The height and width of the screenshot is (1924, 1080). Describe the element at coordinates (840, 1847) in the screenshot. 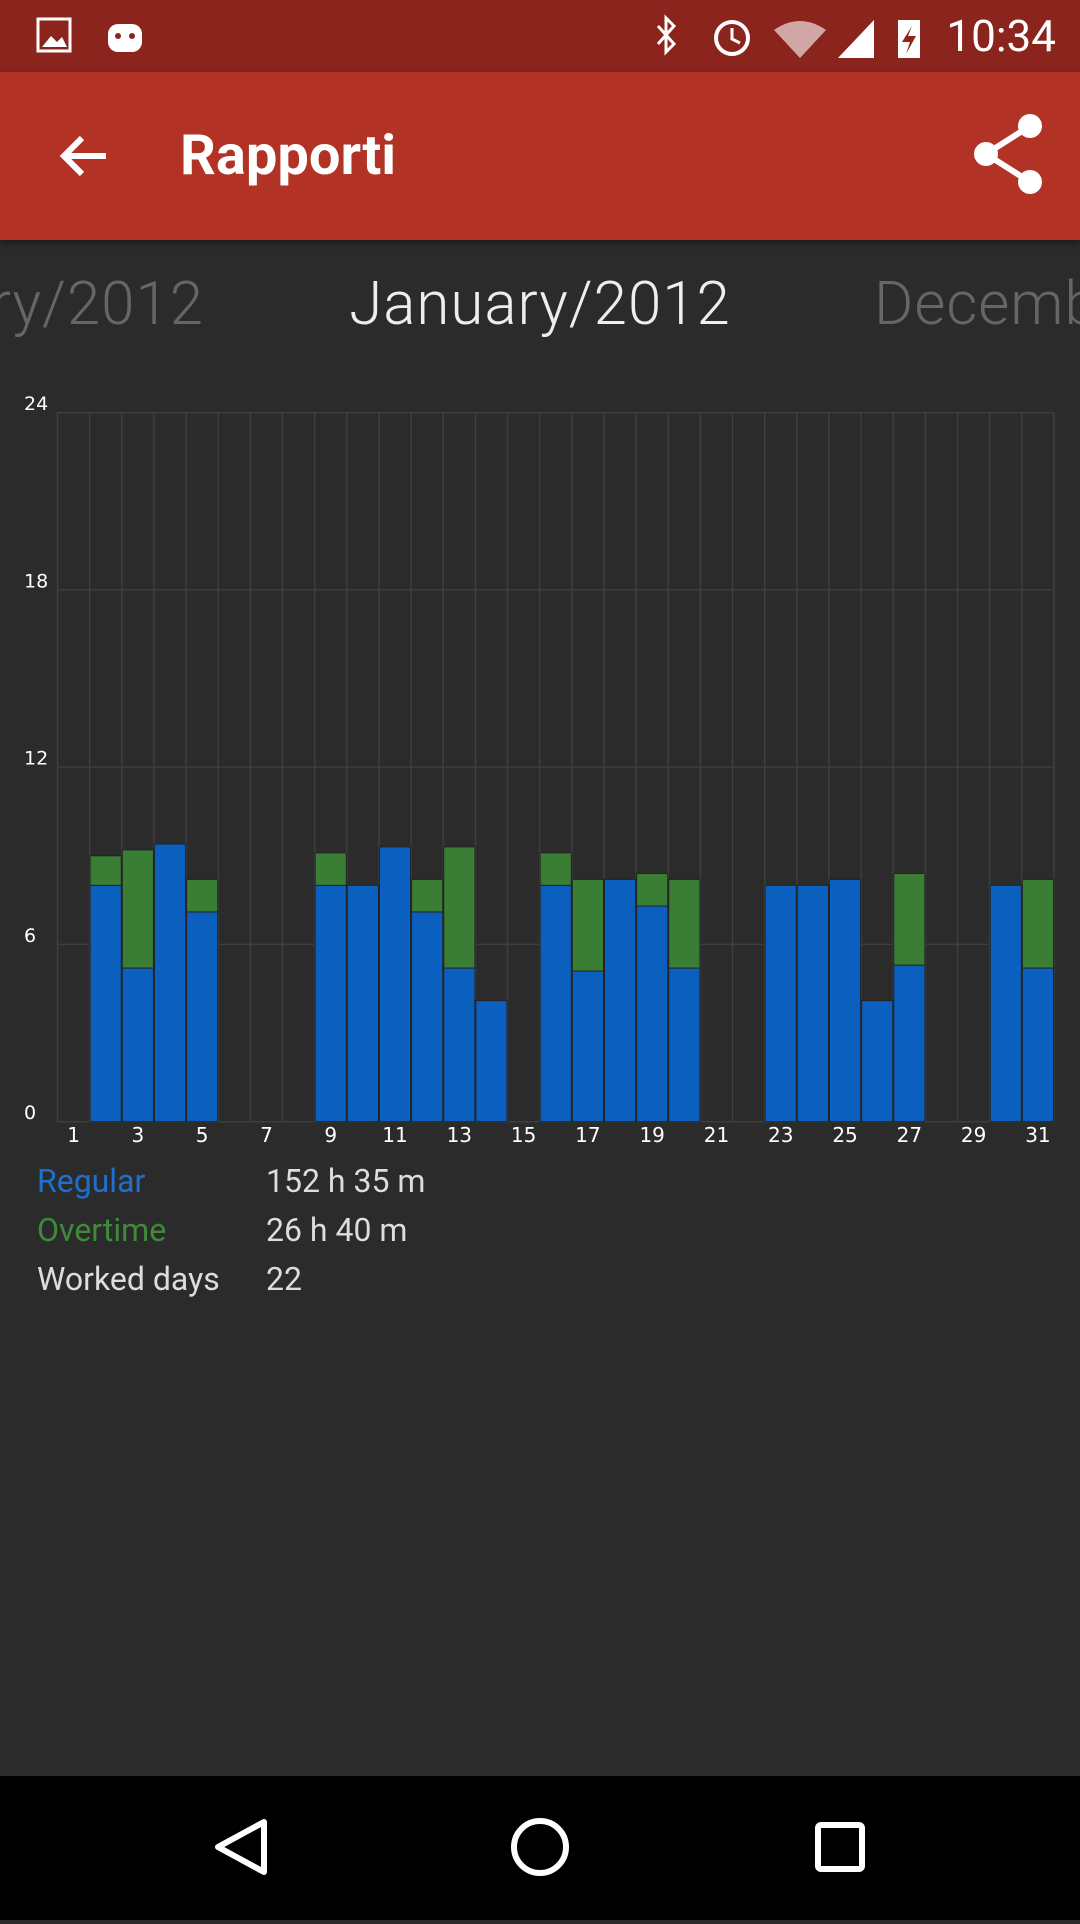

I see `recents-nav` at that location.